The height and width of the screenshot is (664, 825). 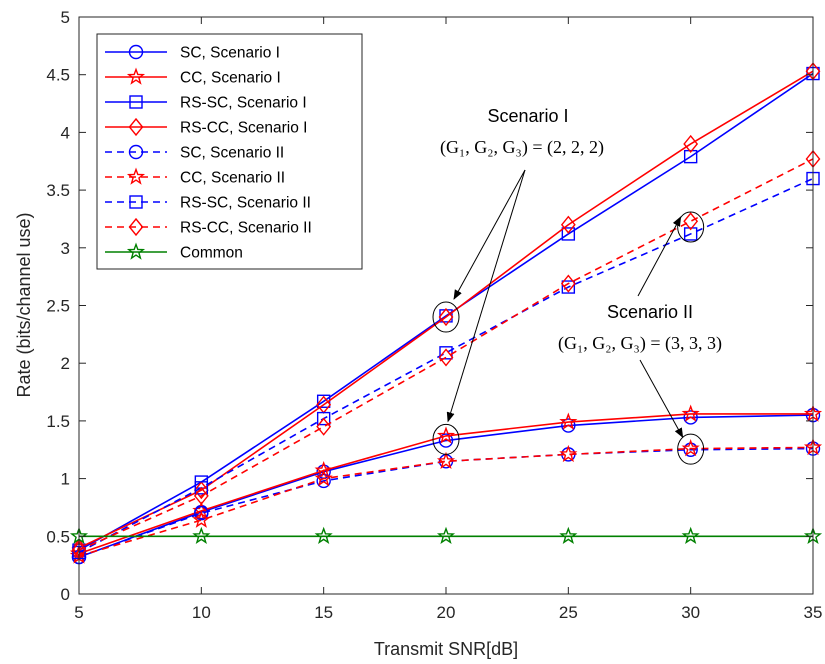 What do you see at coordinates (211, 253) in the screenshot?
I see `legend-label: Common` at bounding box center [211, 253].